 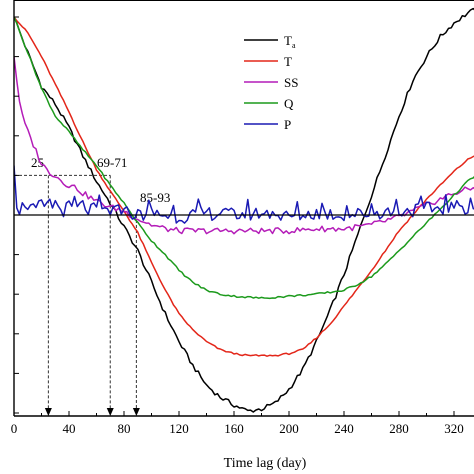 What do you see at coordinates (14, 428) in the screenshot?
I see `x-tick-label: 0` at bounding box center [14, 428].